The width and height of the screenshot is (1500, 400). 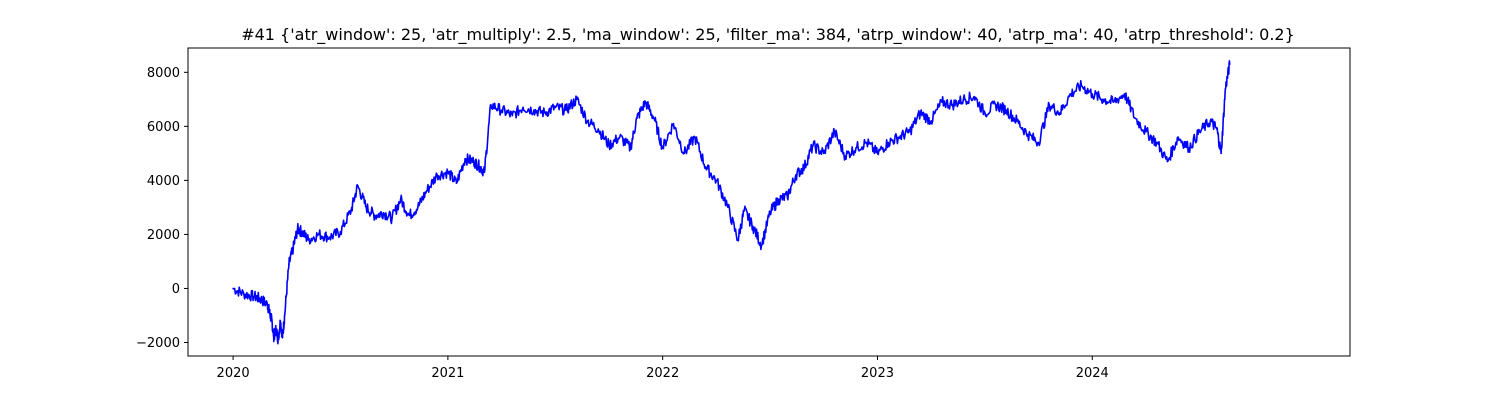 I want to click on y-tick-label: 8000, so click(x=163, y=73).